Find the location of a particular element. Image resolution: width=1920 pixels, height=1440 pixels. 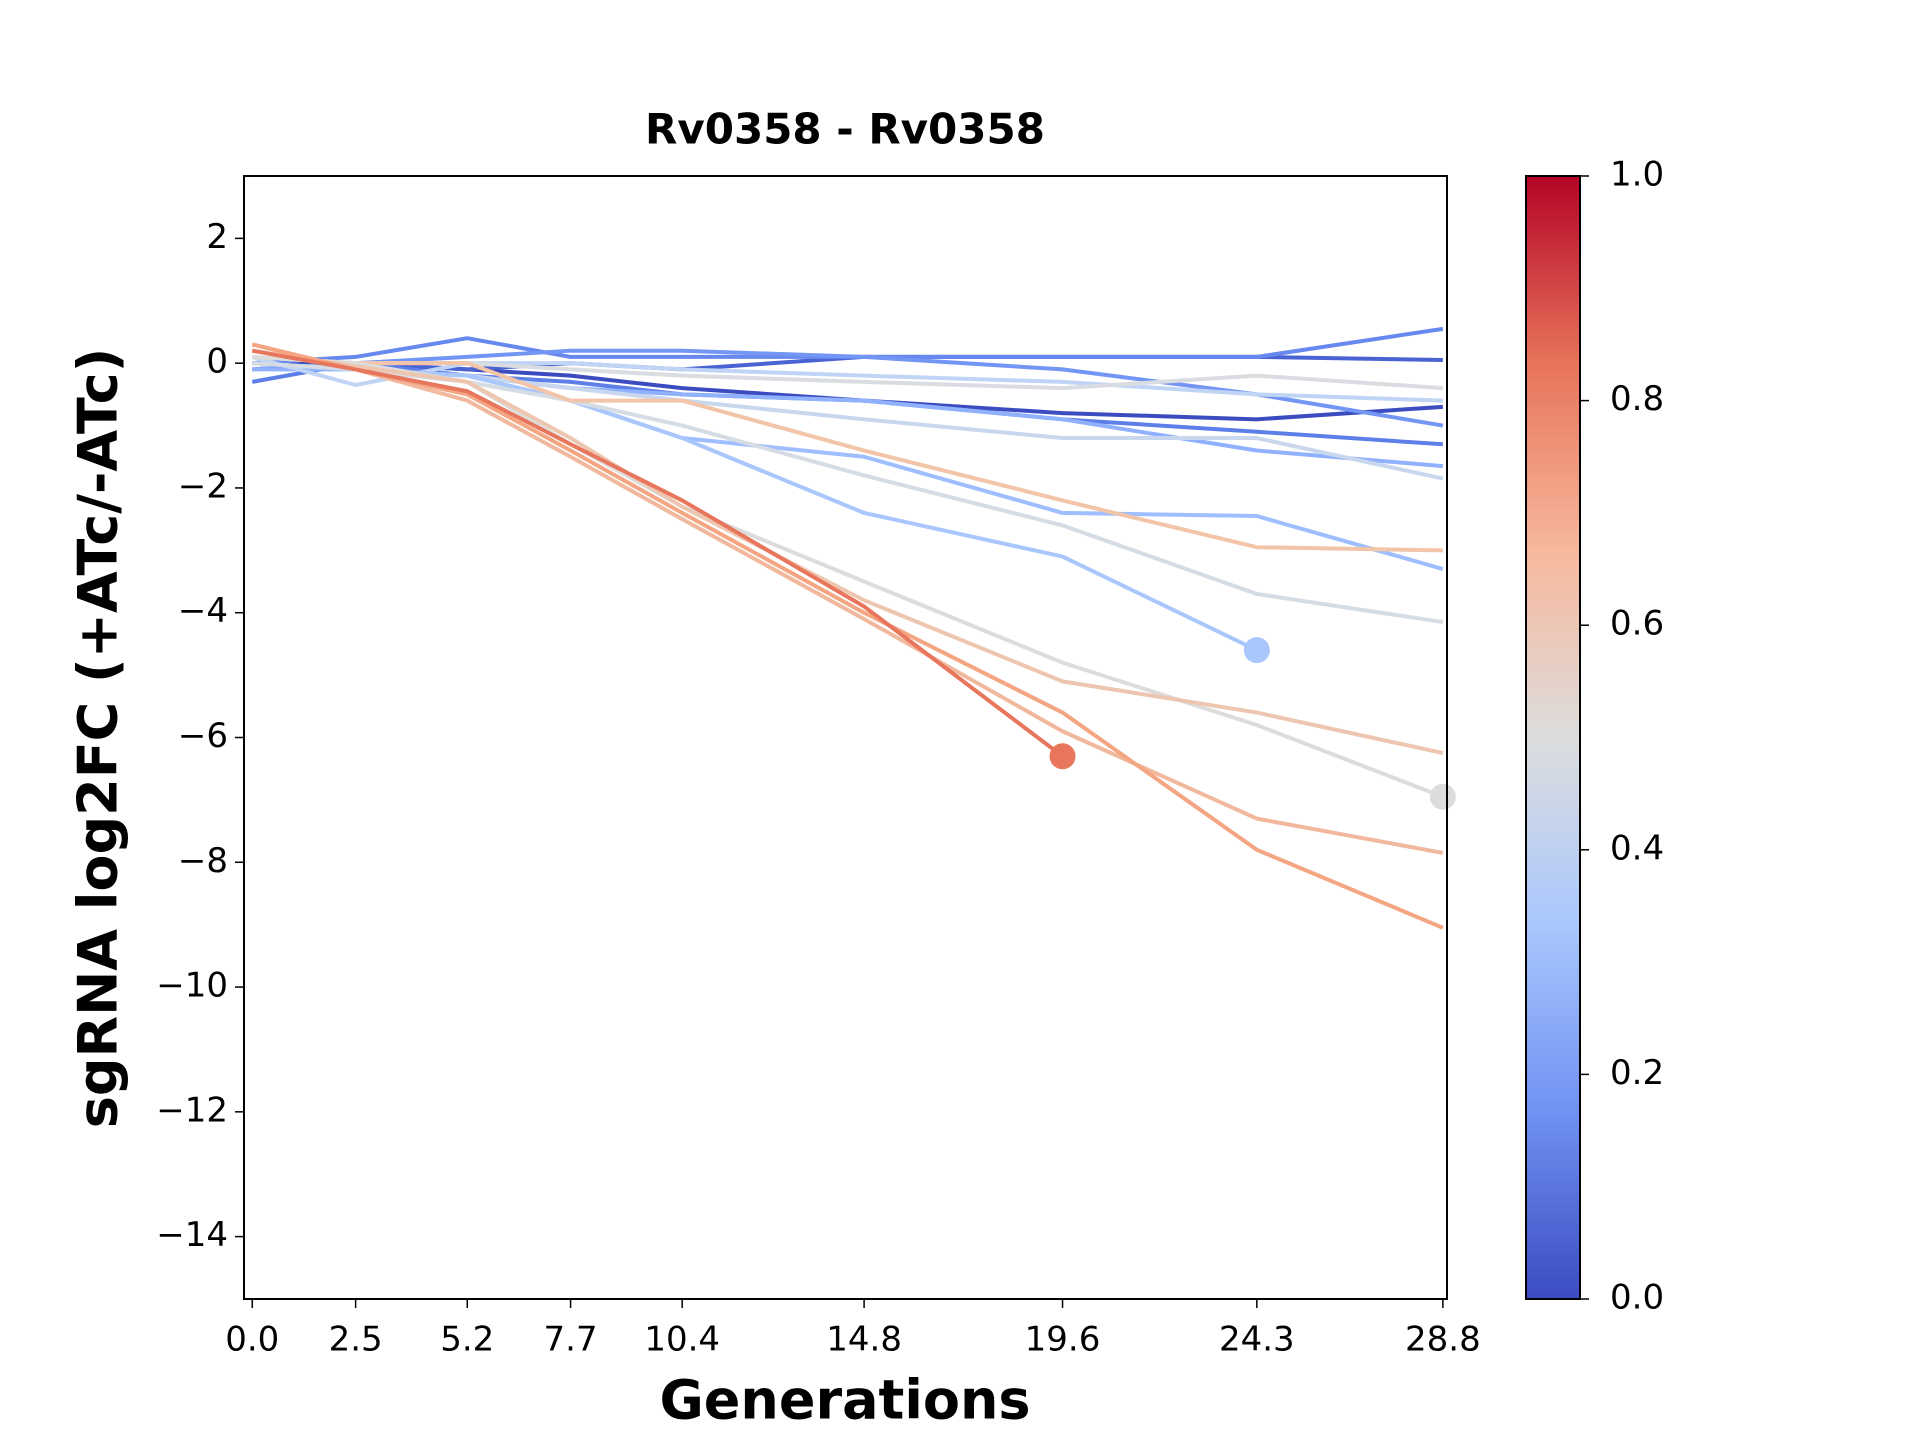

x-tick-label: 0.0 is located at coordinates (252, 1340).